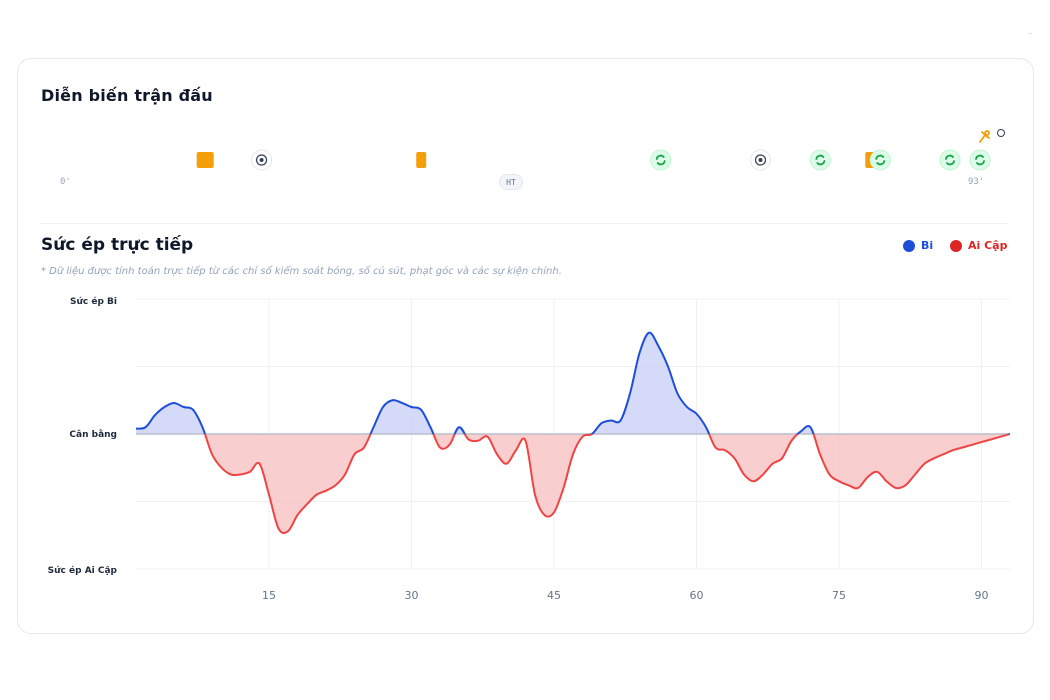  I want to click on away-pressure-area, so click(573, 483).